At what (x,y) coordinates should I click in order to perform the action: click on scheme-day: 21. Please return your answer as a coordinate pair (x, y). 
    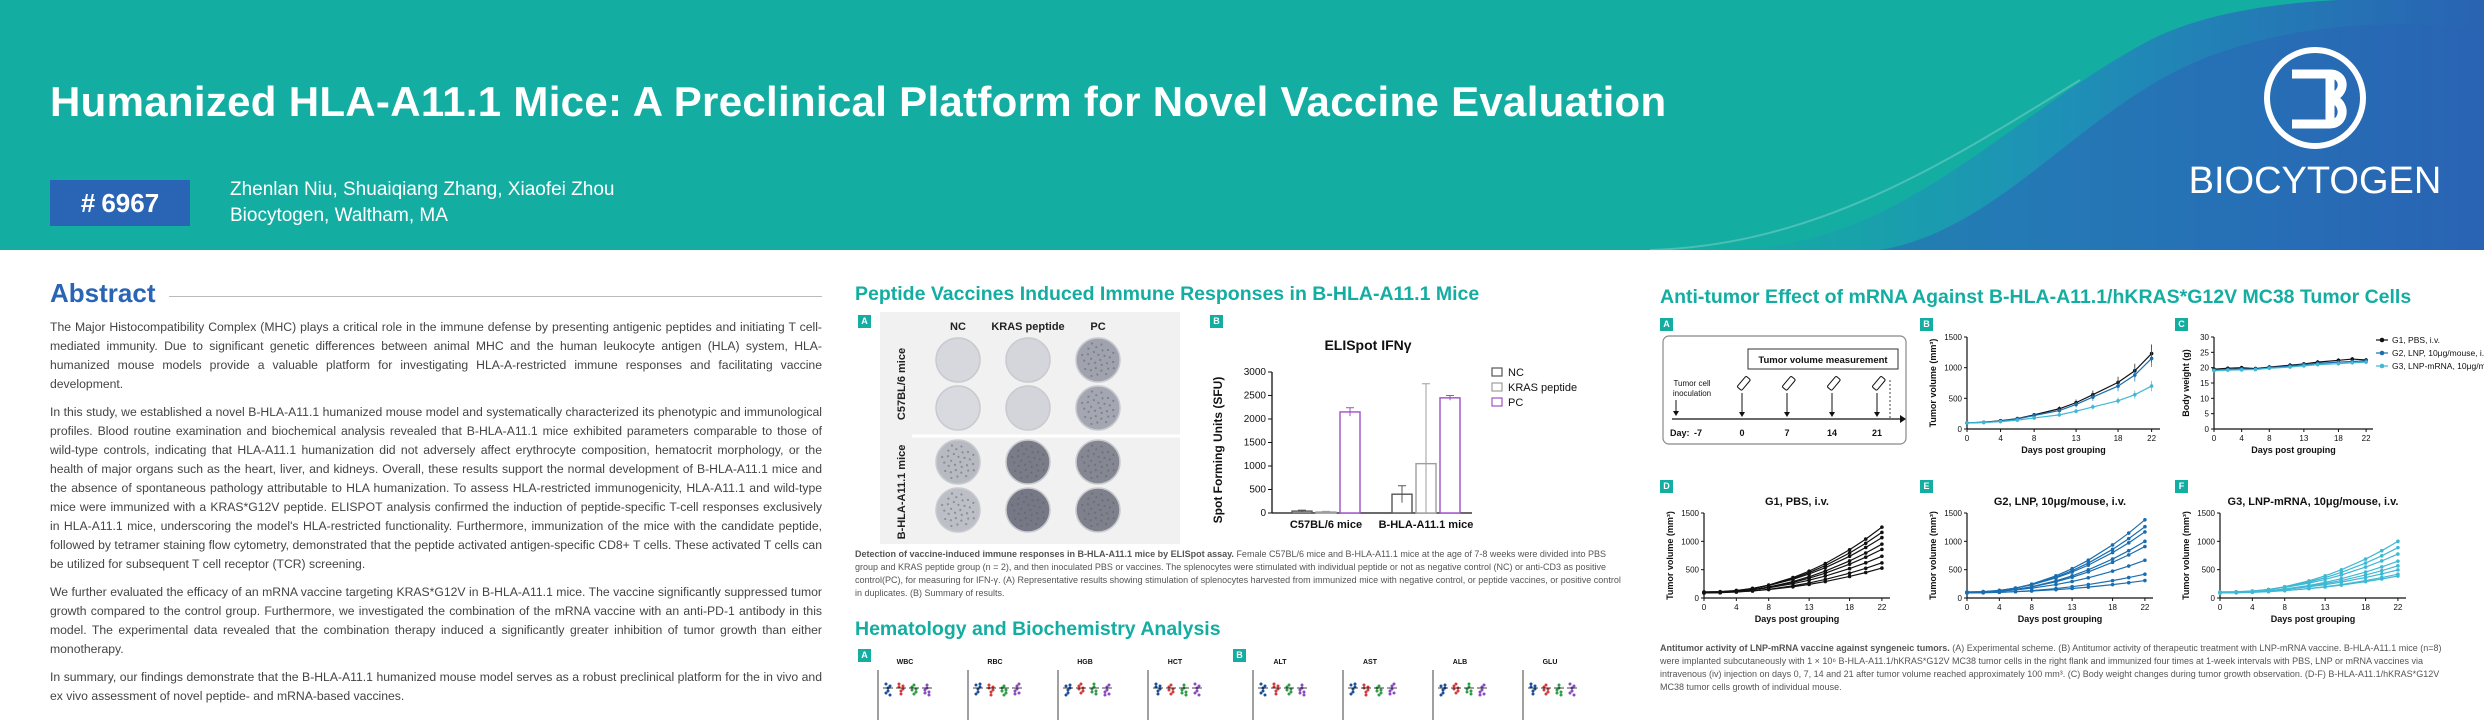
    Looking at the image, I should click on (1877, 433).